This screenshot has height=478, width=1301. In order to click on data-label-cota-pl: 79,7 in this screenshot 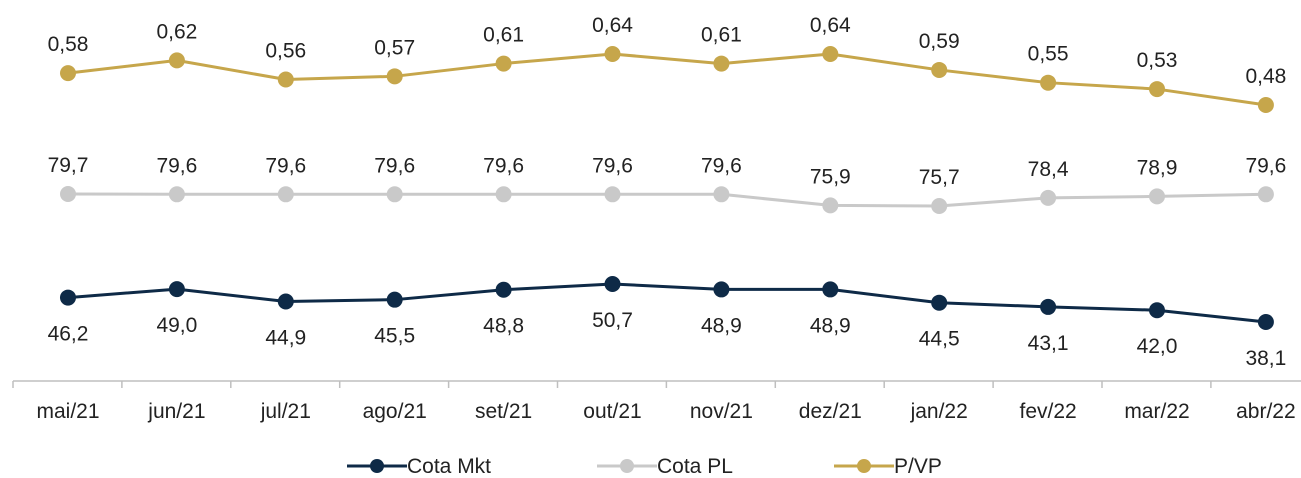, I will do `click(68, 165)`.